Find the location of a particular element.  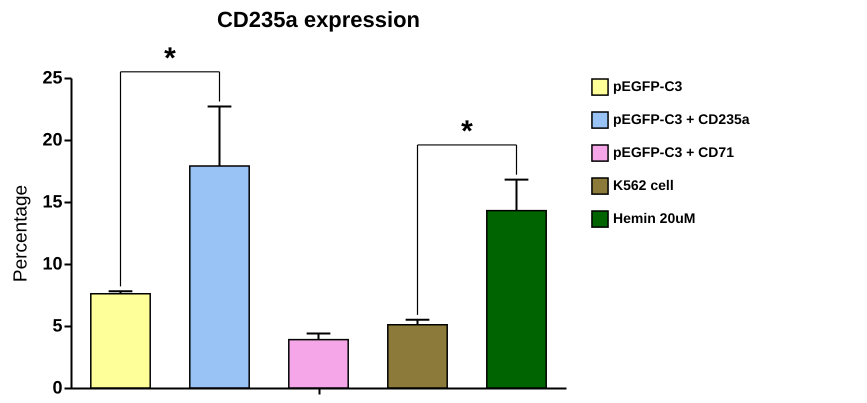

y-tick-label: 25 is located at coordinates (52, 78).